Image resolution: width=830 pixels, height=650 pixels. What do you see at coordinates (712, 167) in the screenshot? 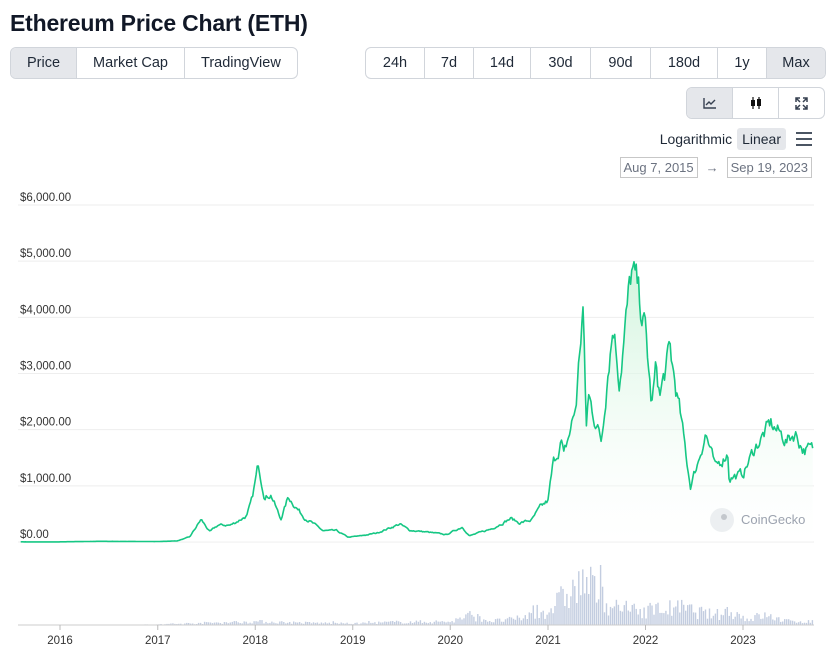
I see `arrow-right-icon: →` at bounding box center [712, 167].